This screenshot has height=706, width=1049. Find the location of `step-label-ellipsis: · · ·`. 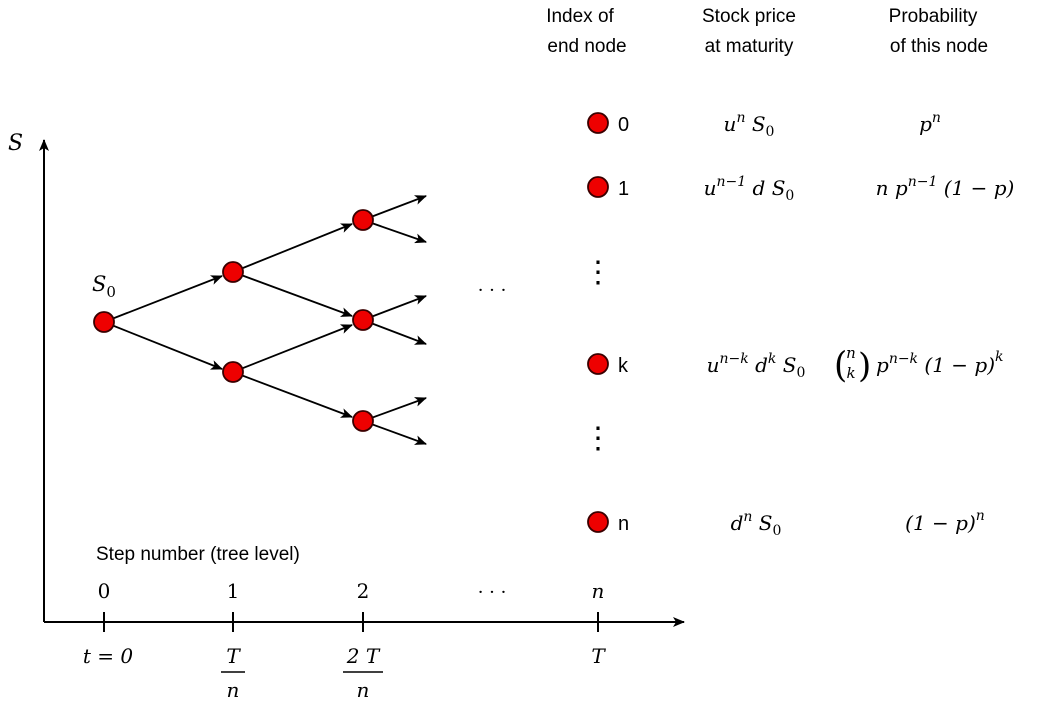

step-label-ellipsis: · · · is located at coordinates (492, 592).